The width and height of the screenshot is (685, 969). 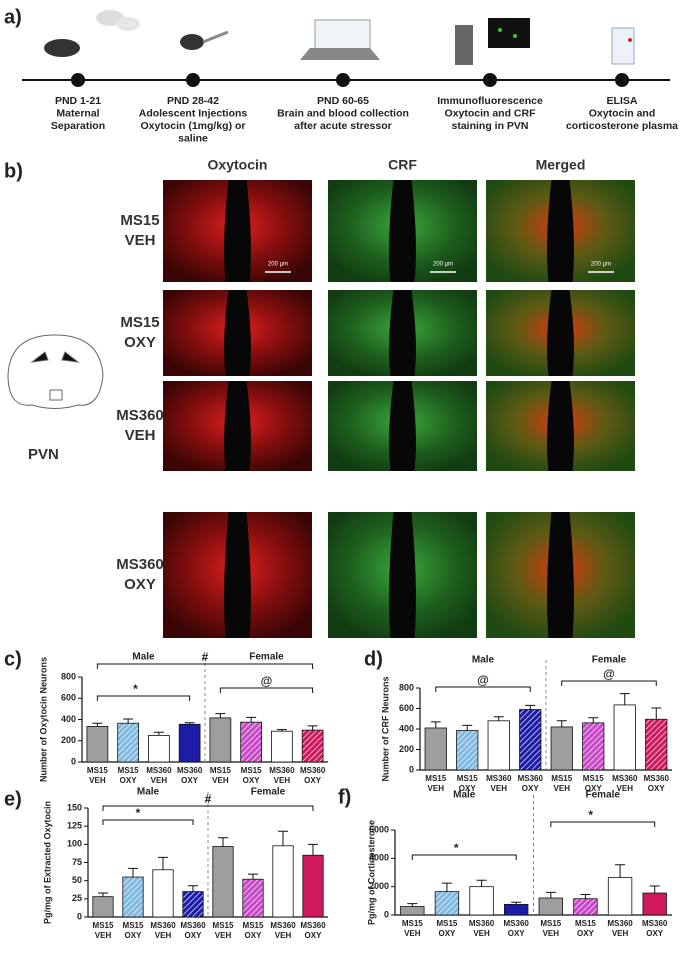 What do you see at coordinates (13, 799) in the screenshot?
I see `panel-label: e)` at bounding box center [13, 799].